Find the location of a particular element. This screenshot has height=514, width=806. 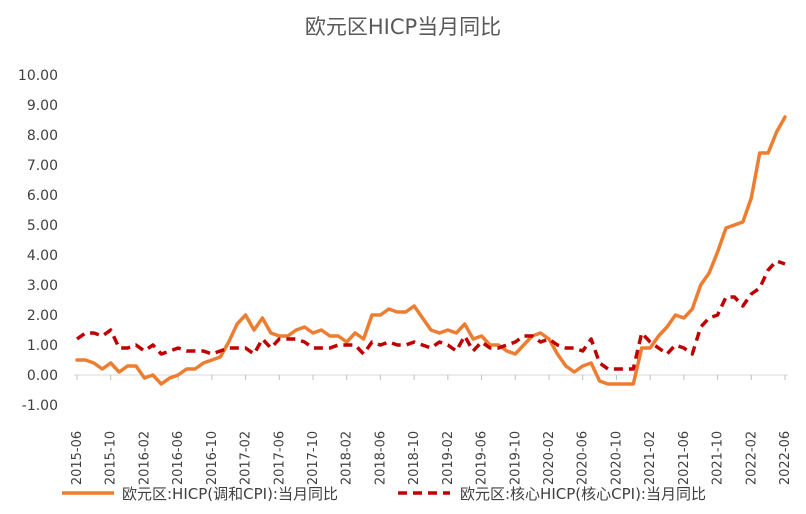

x-tick-label: 2016-02 is located at coordinates (144, 458).